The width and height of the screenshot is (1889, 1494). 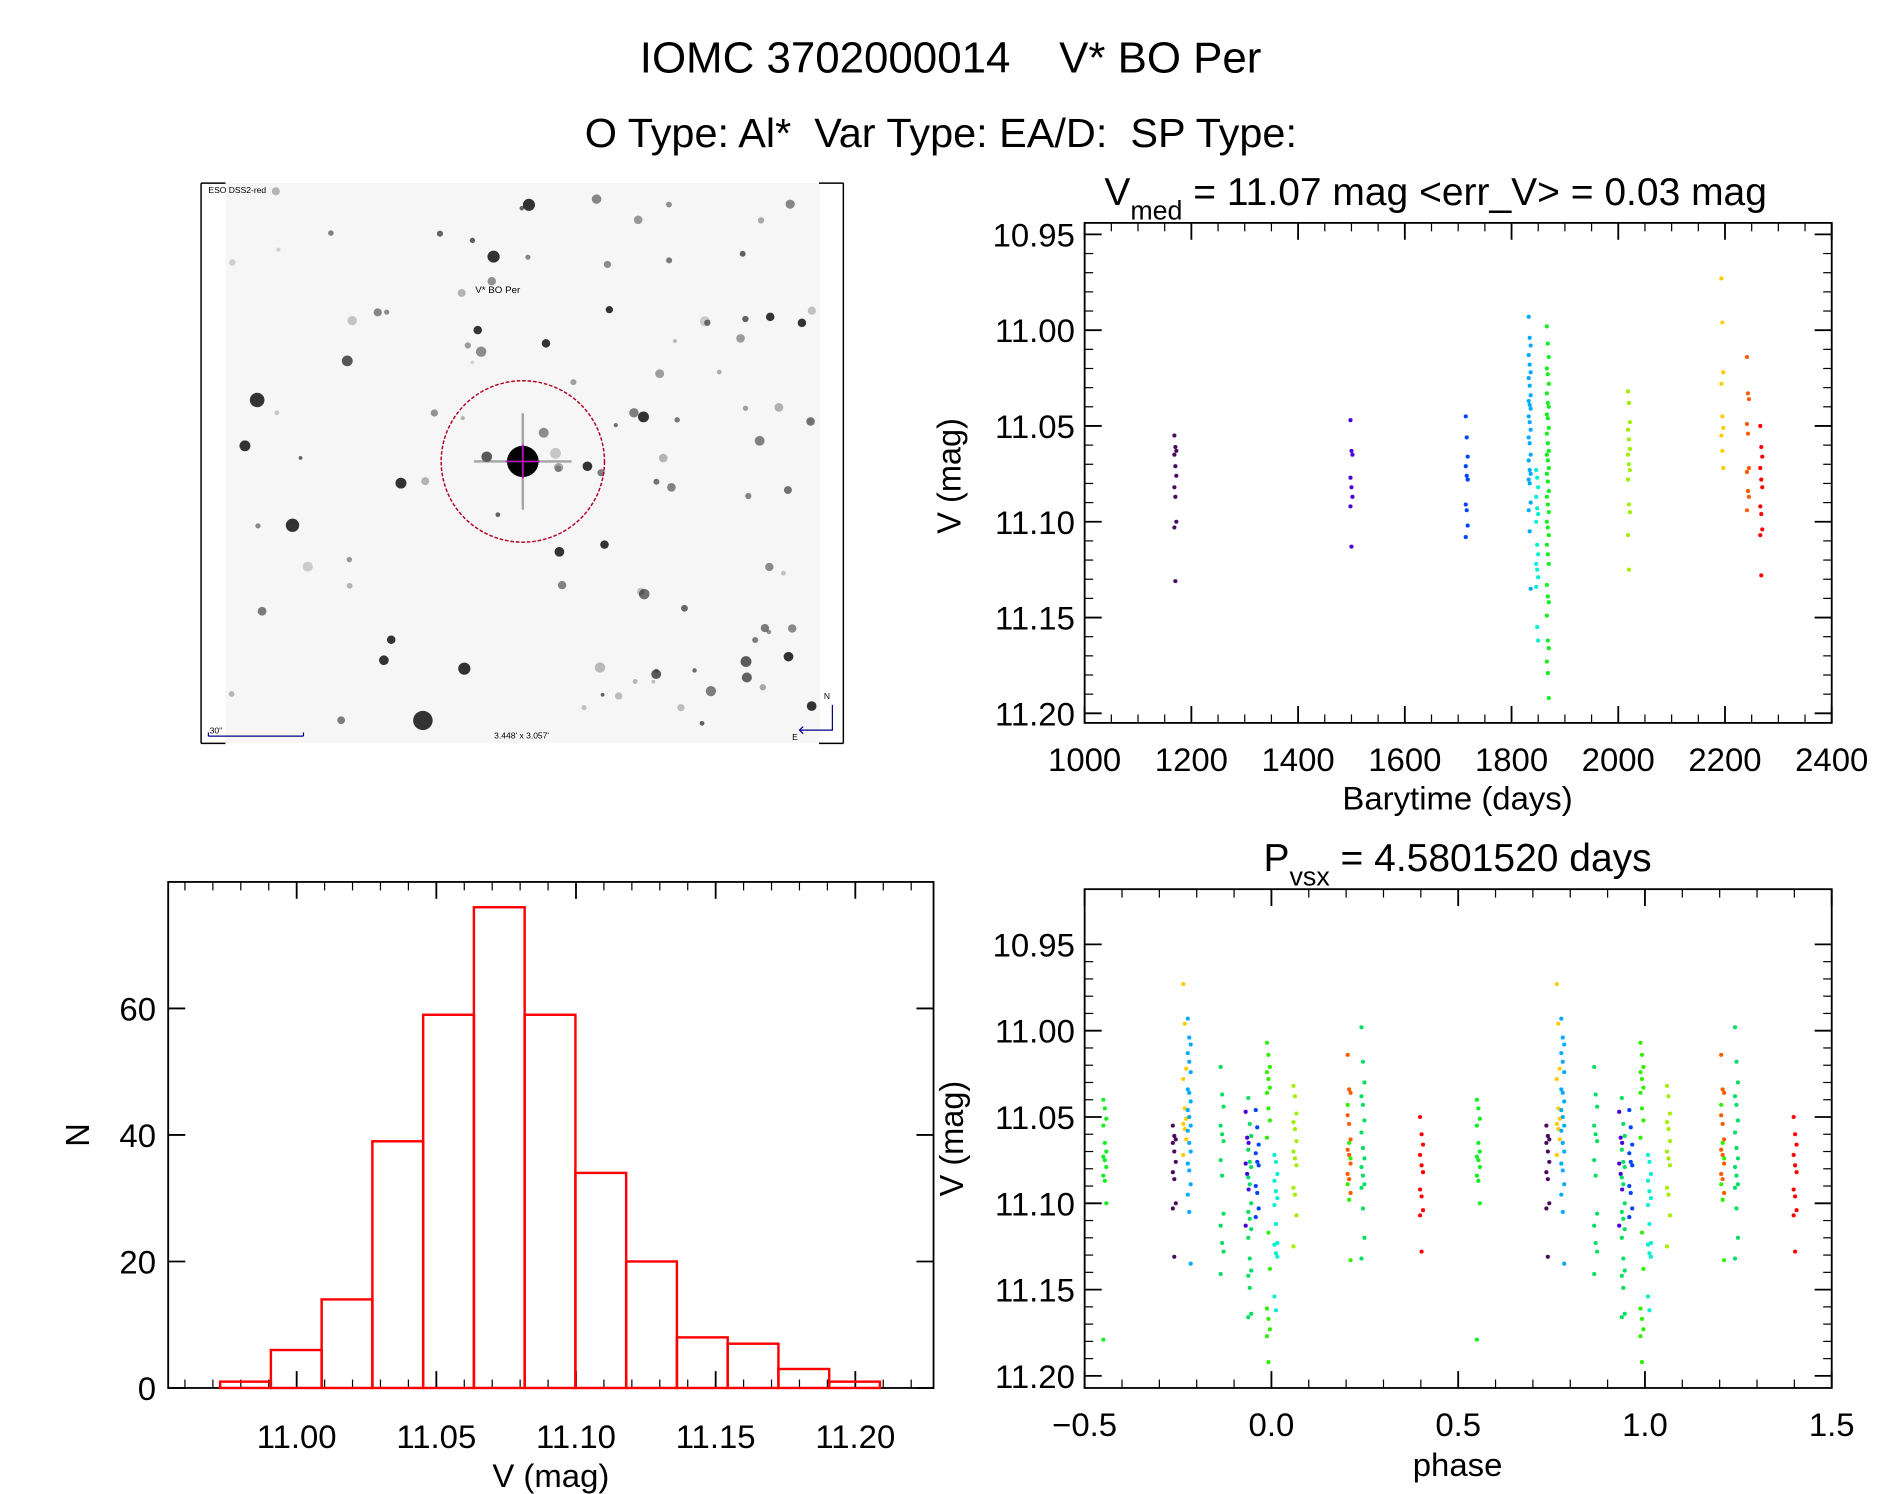 I want to click on title-subscript: vsx, so click(x=1310, y=877).